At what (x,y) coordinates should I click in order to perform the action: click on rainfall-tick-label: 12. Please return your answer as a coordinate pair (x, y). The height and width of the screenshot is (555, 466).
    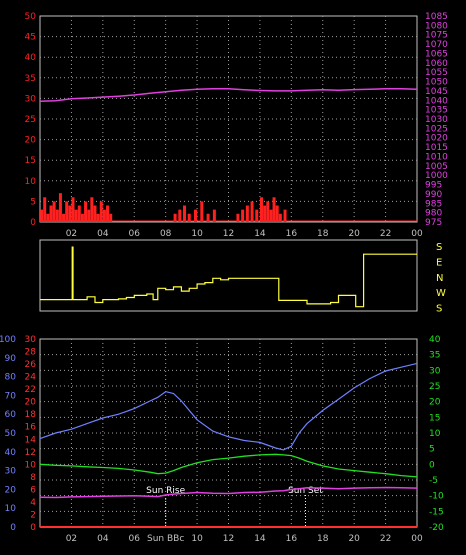
    Looking at the image, I should click on (30, 453).